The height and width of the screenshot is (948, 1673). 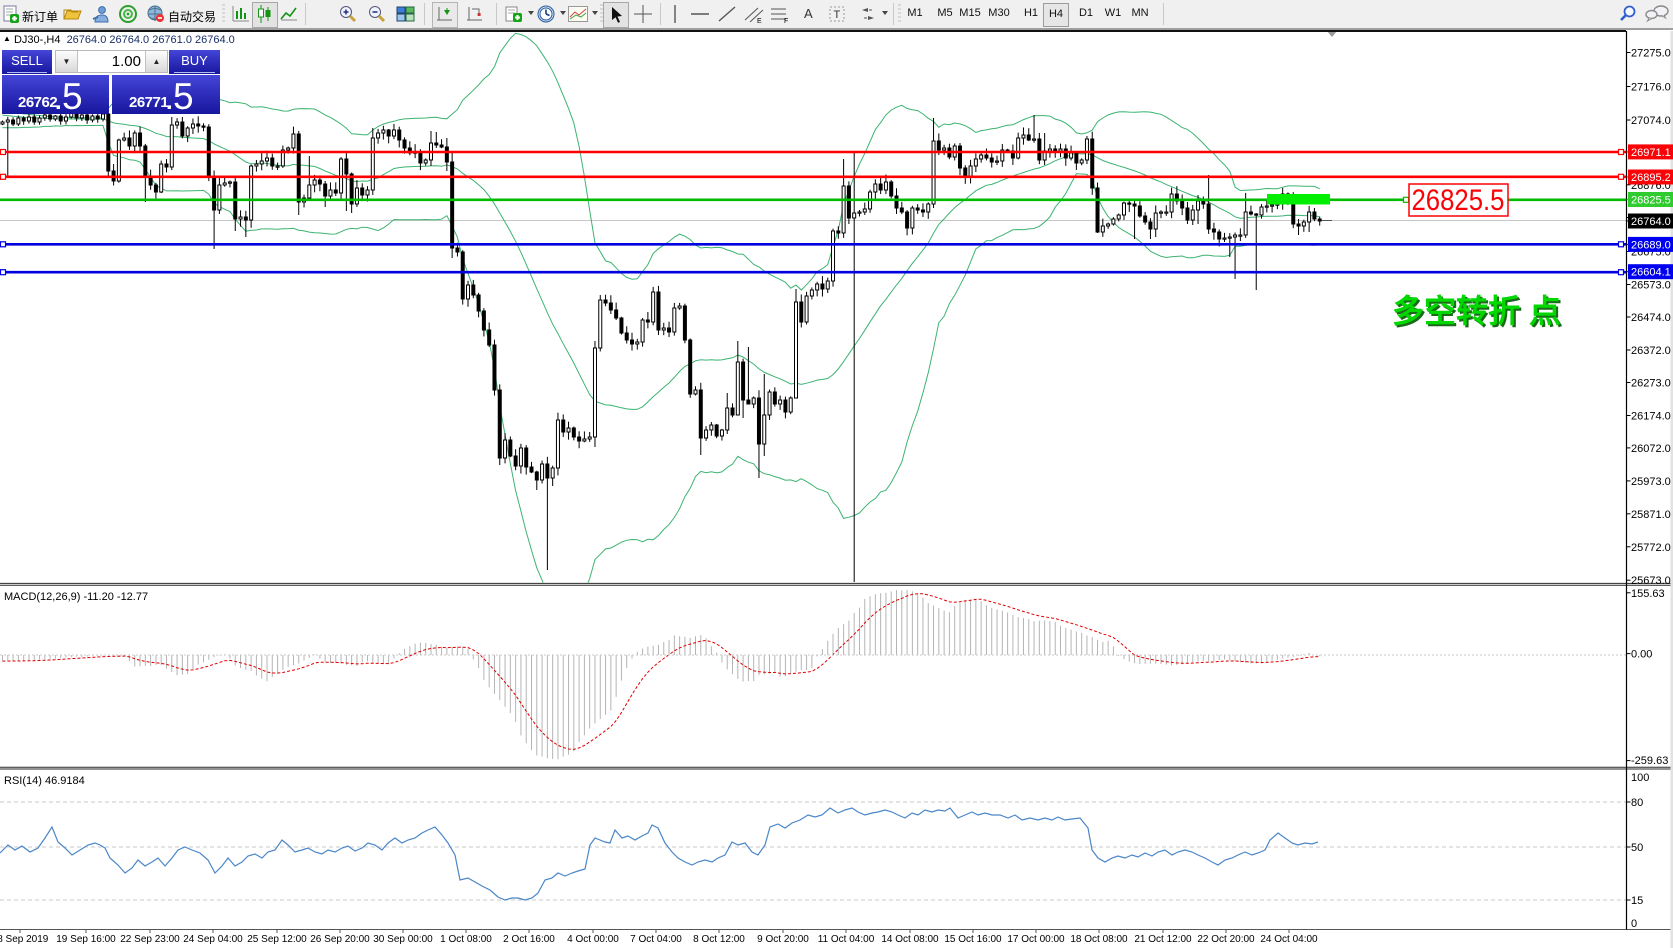 I want to click on svg-text: 8 Oct 12:00, so click(x=719, y=939).